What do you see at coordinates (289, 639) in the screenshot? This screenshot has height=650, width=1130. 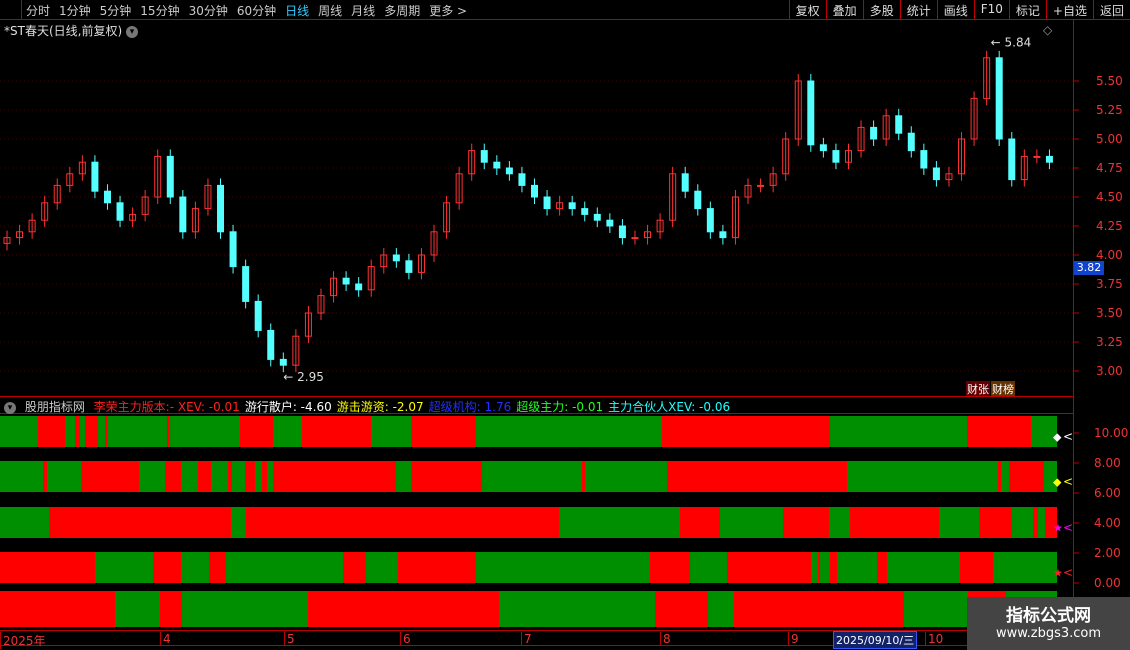 I see `date-axis-label: 5` at bounding box center [289, 639].